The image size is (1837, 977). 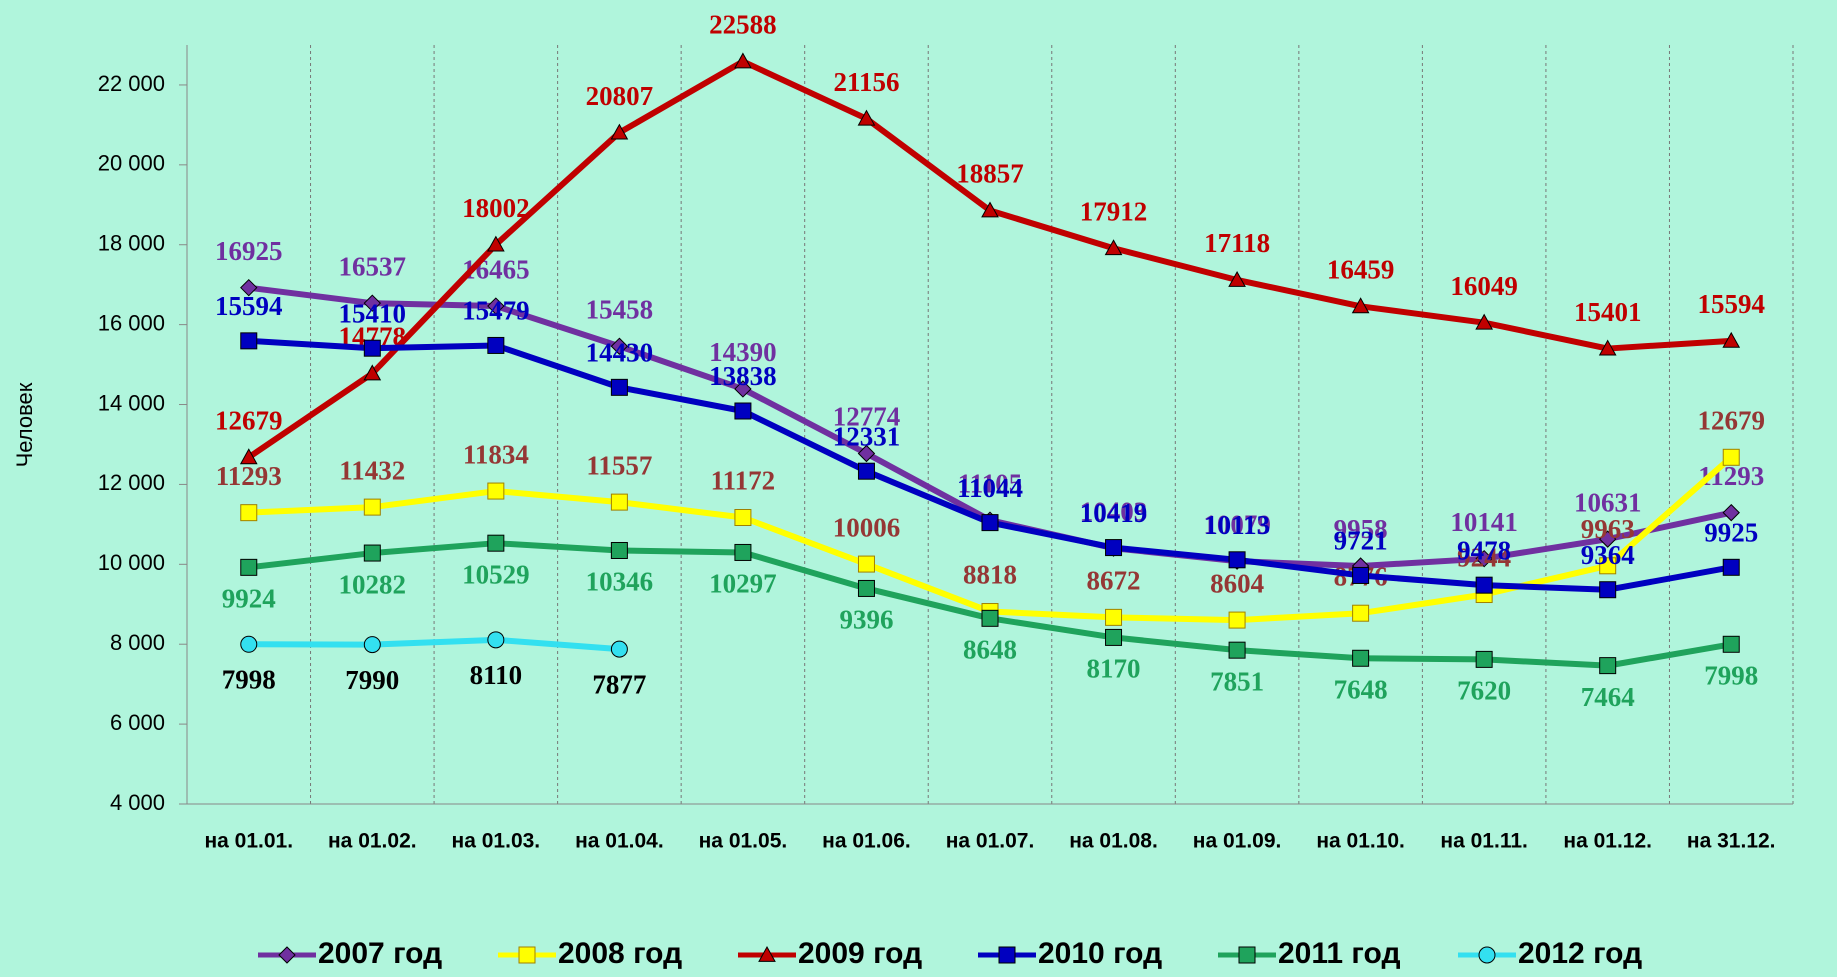 What do you see at coordinates (990, 575) in the screenshot?
I see `data-label: 8818` at bounding box center [990, 575].